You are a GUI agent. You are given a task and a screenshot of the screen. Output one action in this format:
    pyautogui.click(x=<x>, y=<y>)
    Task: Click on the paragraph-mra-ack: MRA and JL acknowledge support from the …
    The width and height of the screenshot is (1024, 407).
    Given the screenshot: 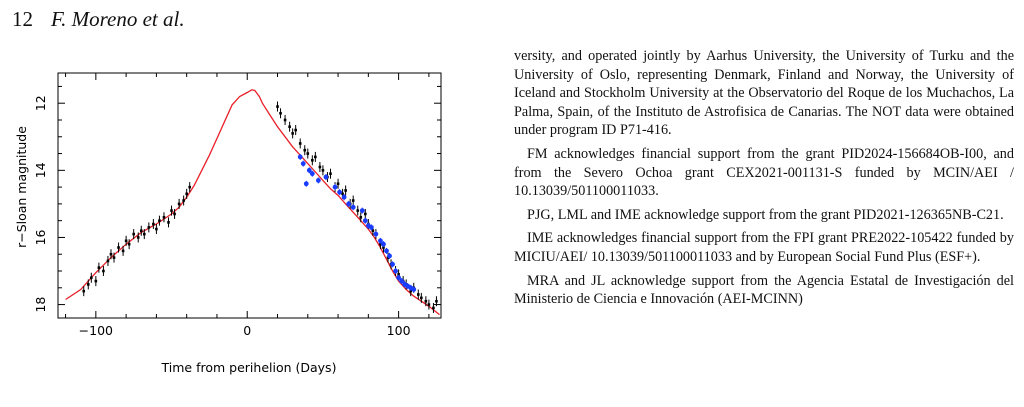 What is the action you would take?
    pyautogui.click(x=764, y=290)
    